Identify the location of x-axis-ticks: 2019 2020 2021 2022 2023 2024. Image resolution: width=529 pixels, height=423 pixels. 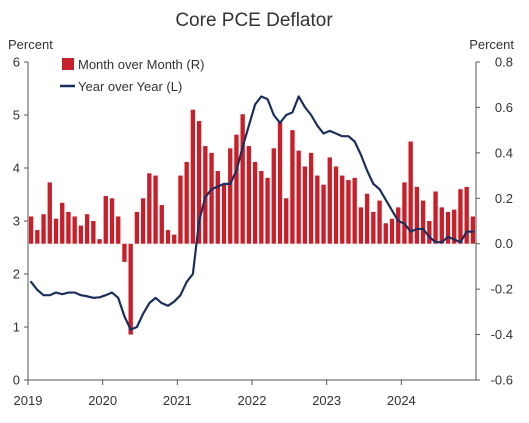
(215, 394).